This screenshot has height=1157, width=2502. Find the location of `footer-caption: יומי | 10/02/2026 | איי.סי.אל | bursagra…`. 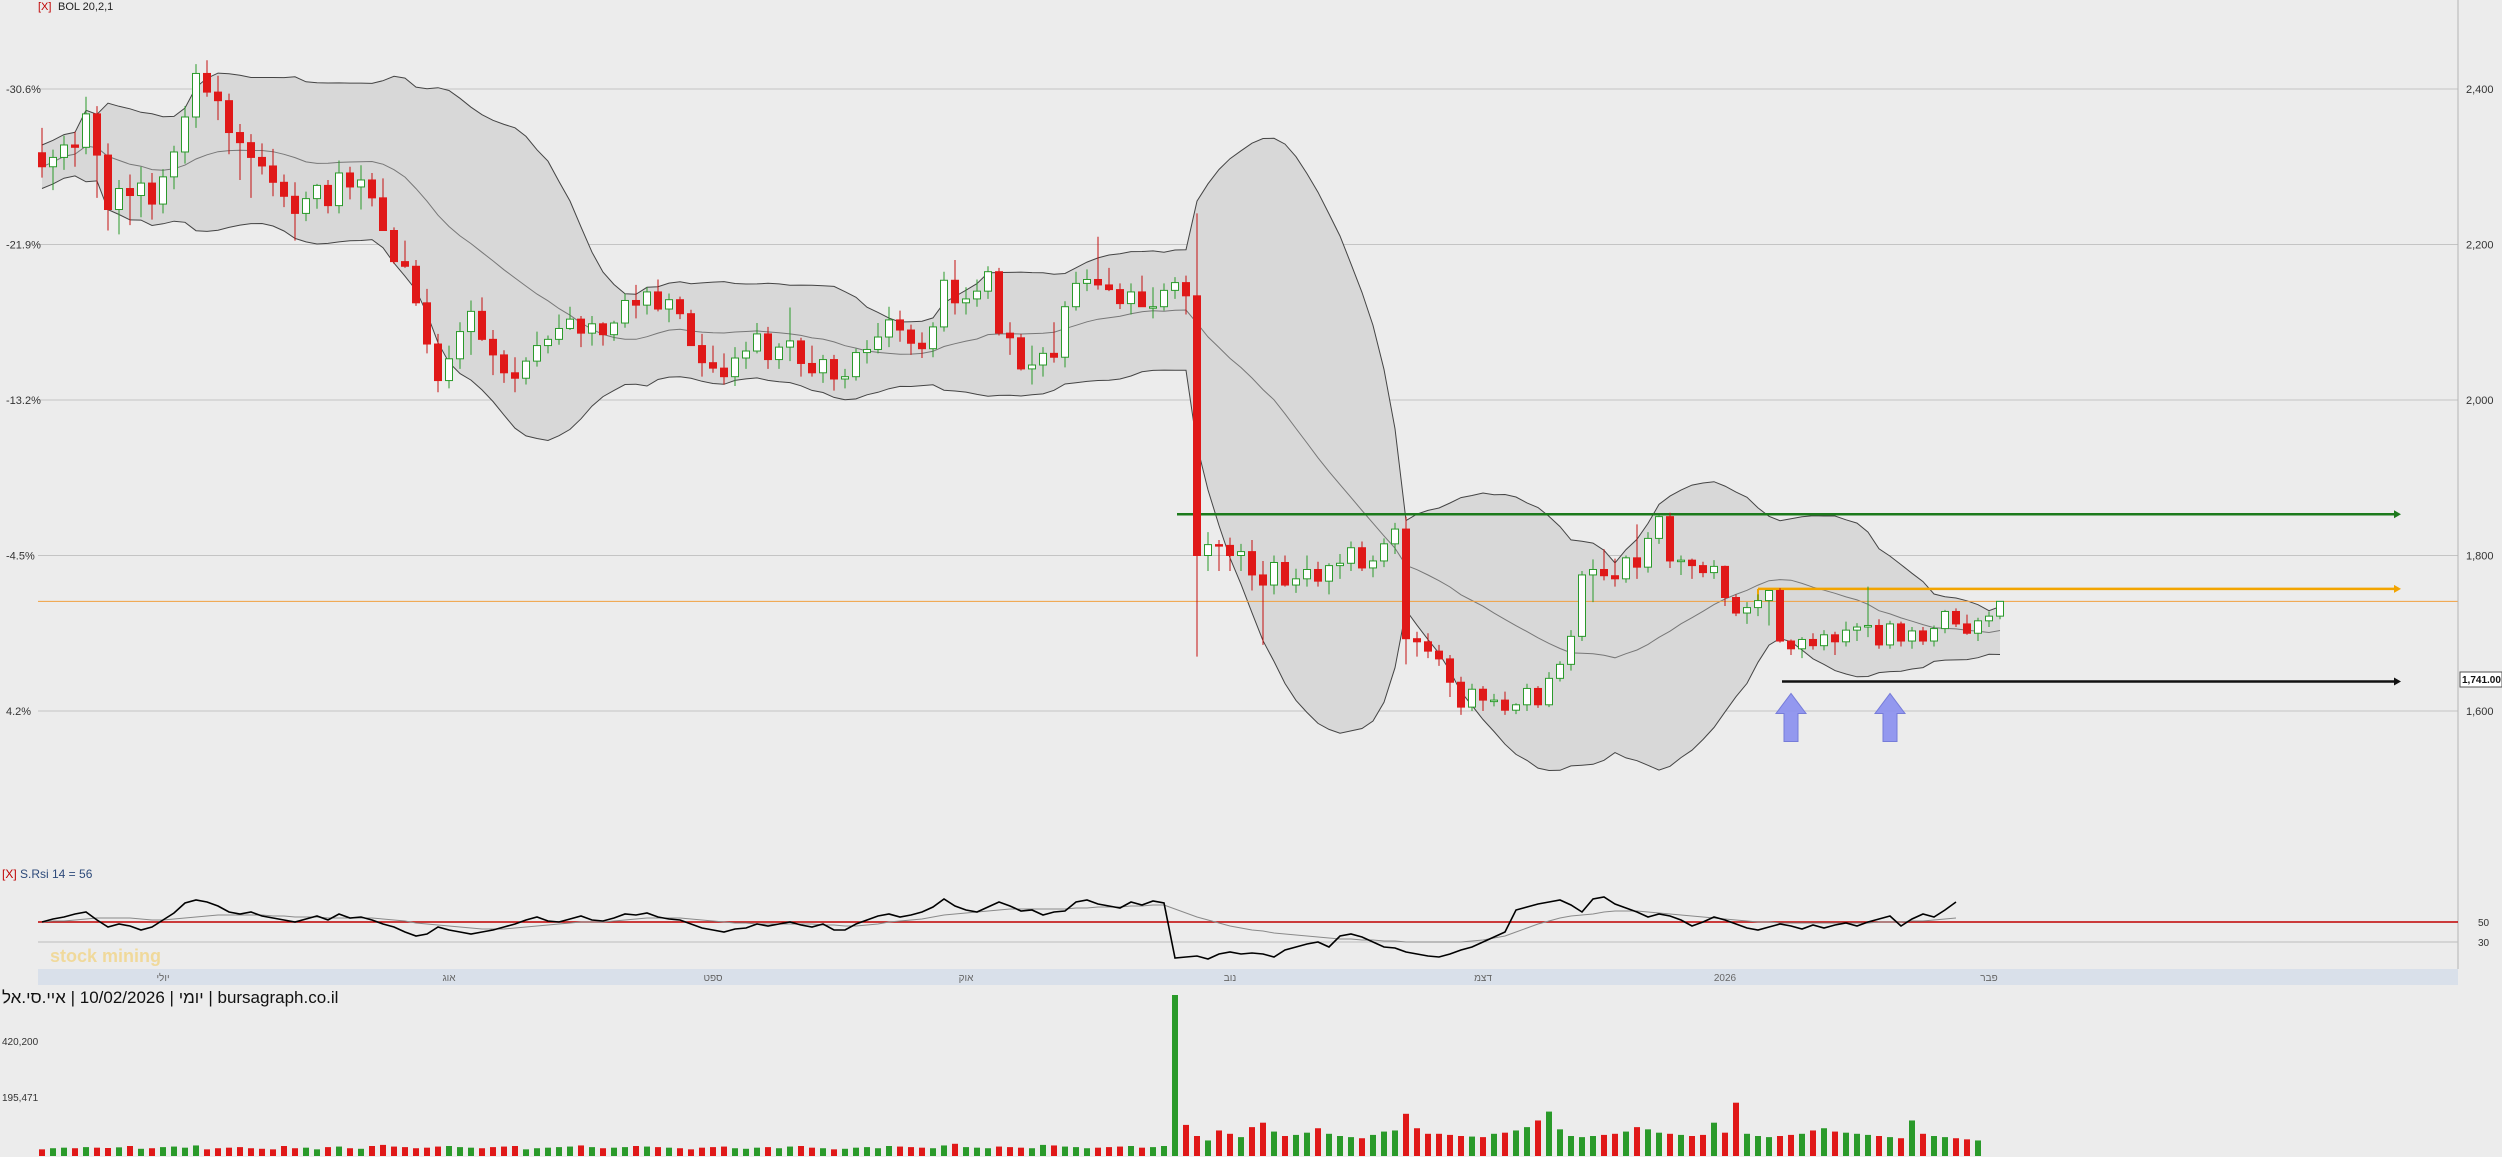

footer-caption: יומי | 10/02/2026 | איי.סי.אל | bursagra… is located at coordinates (170, 997).